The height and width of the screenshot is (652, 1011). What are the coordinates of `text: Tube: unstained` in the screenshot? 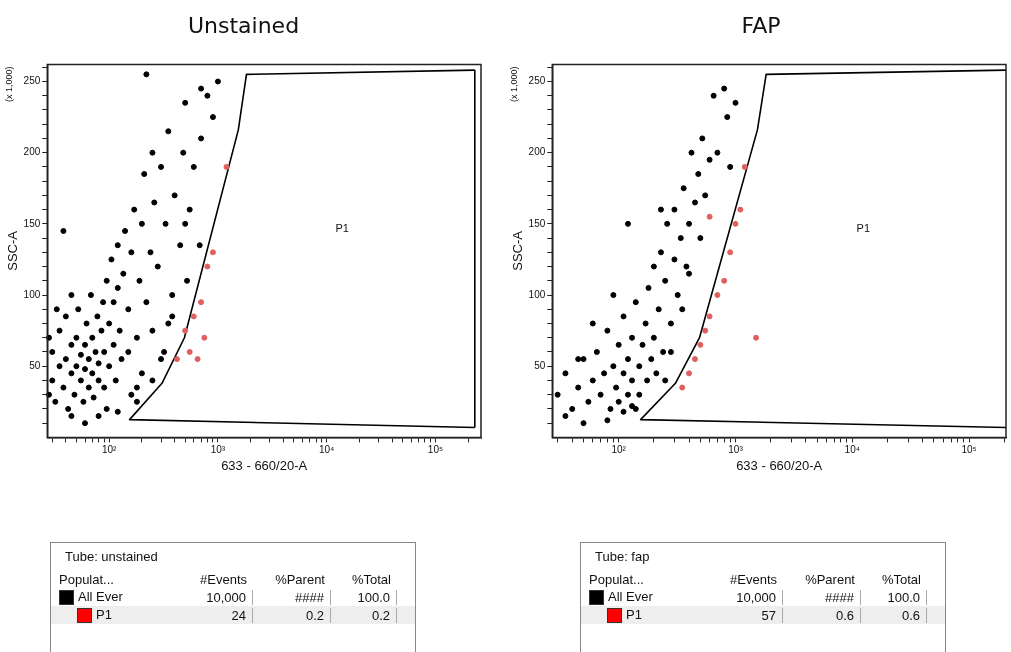 It's located at (111, 557).